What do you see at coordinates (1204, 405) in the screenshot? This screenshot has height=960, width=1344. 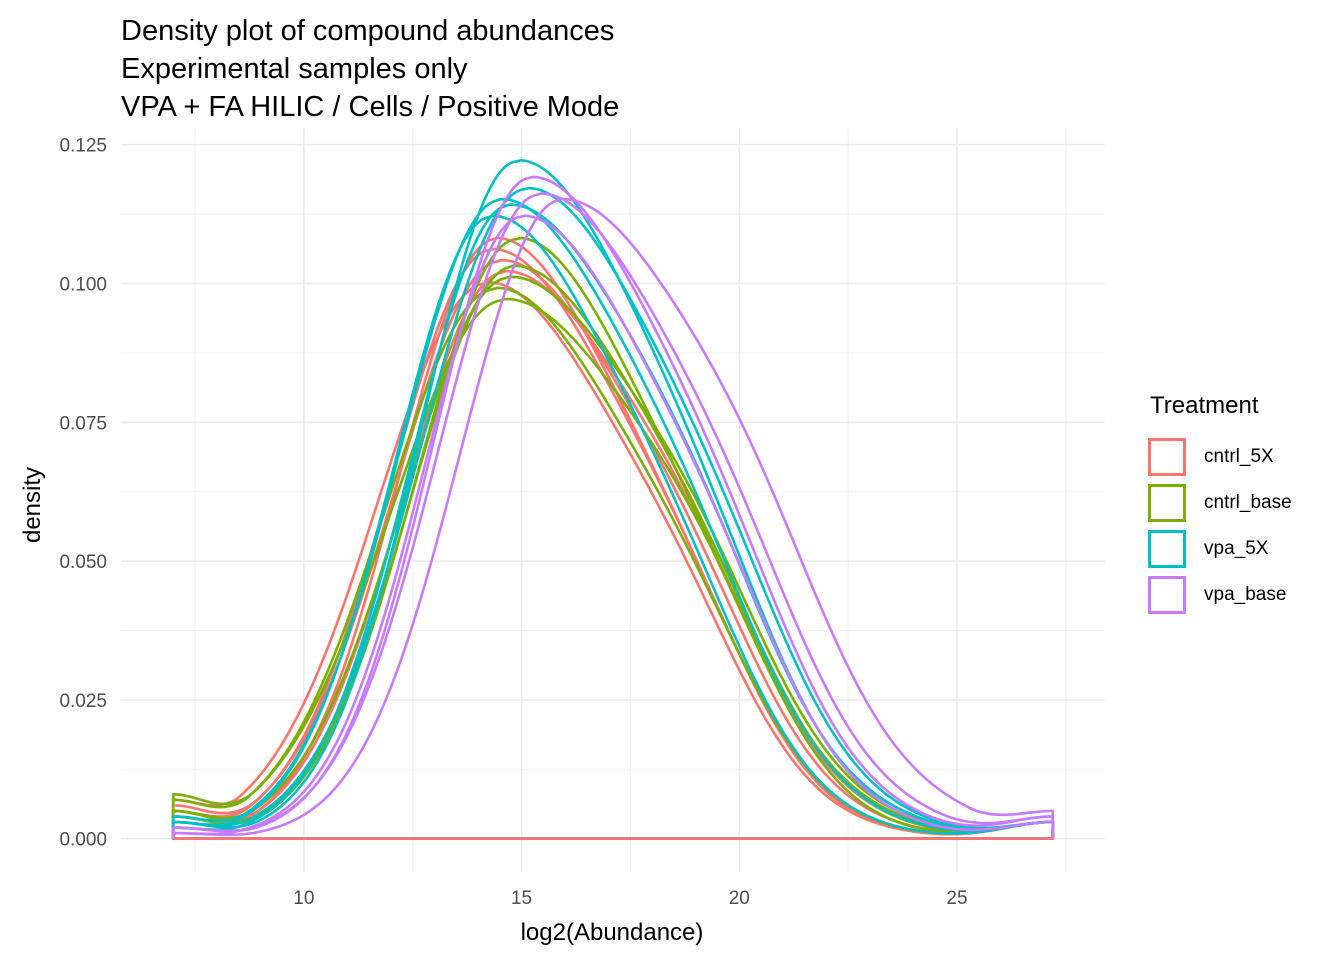 I see `legend-title: Treatment` at bounding box center [1204, 405].